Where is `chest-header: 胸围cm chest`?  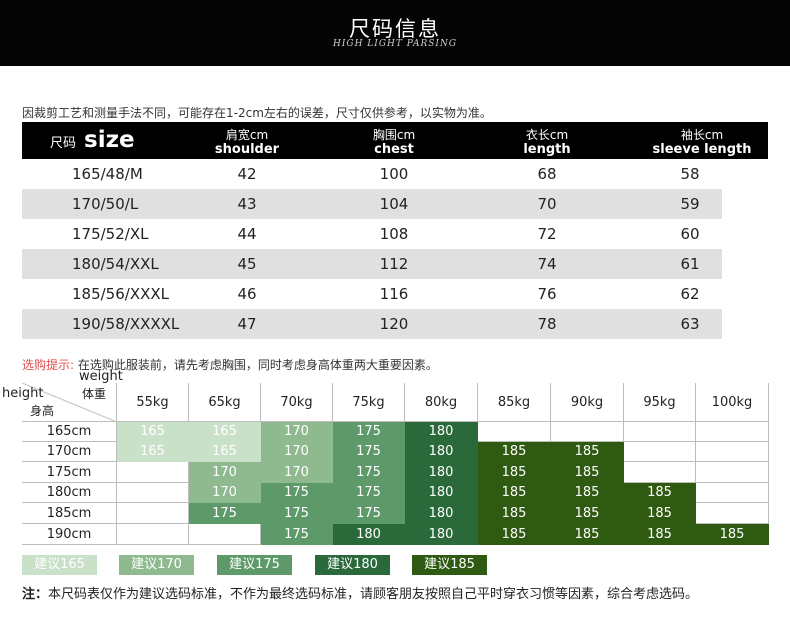 chest-header: 胸围cm chest is located at coordinates (394, 140).